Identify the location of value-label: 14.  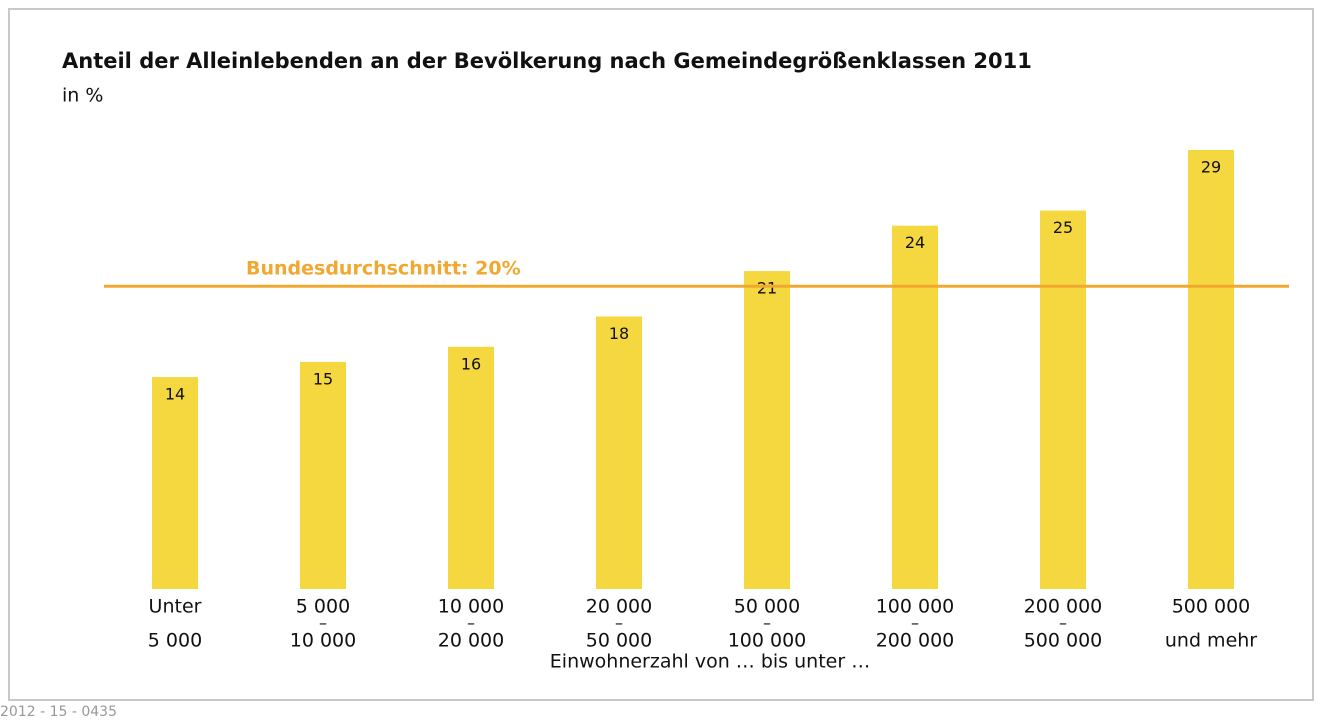
(175, 394).